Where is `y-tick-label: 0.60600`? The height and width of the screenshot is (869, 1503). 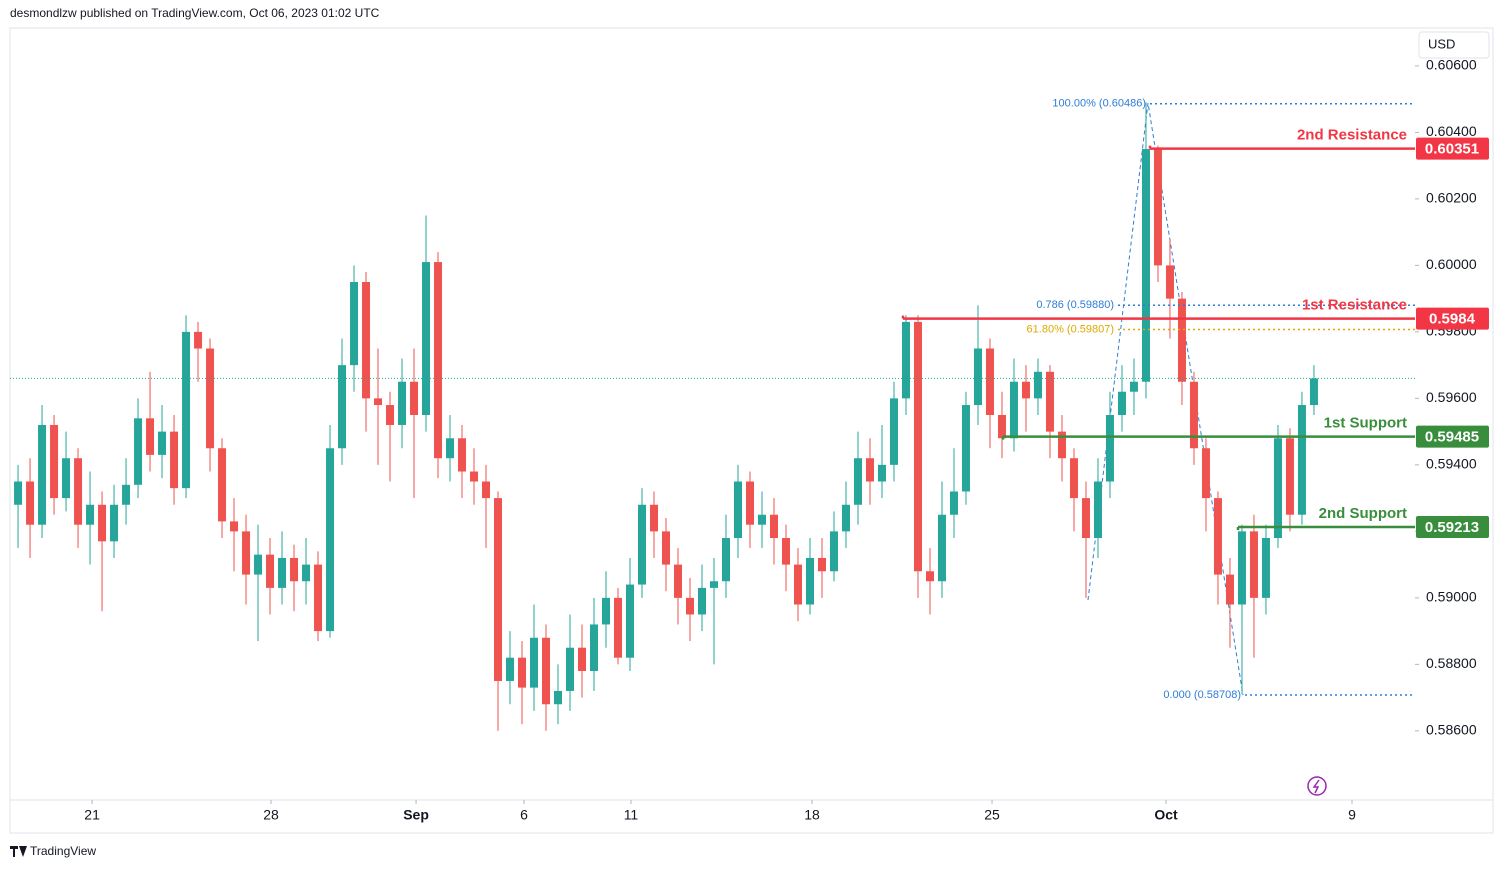 y-tick-label: 0.60600 is located at coordinates (1451, 65).